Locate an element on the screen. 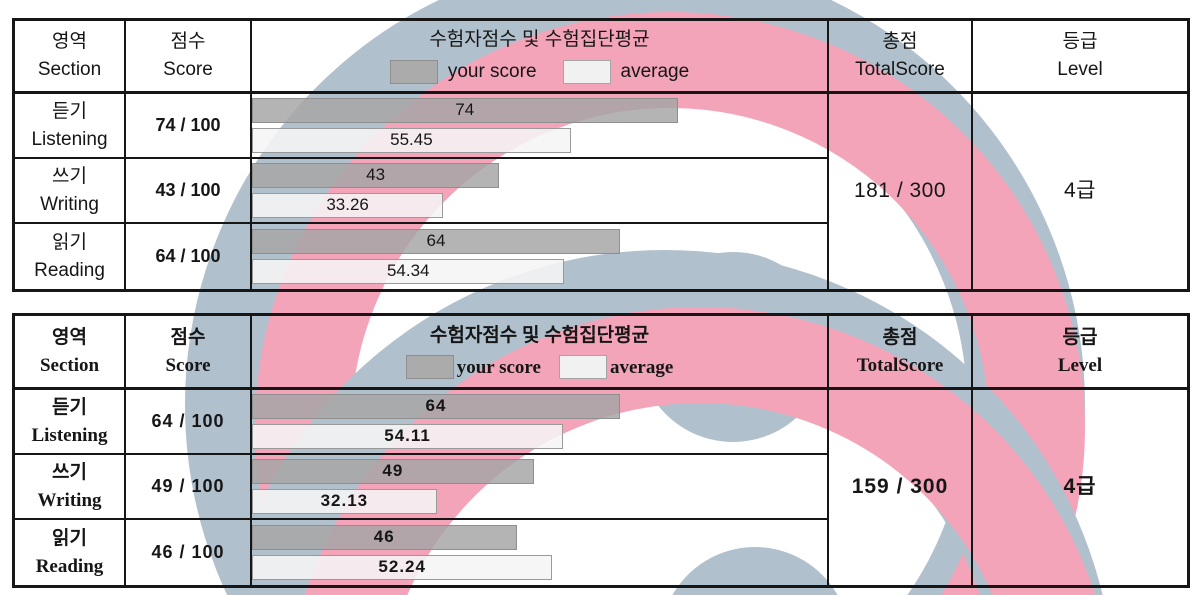 Image resolution: width=1200 pixels, height=595 pixels. total-score-value: 181 / 300 is located at coordinates (900, 191).